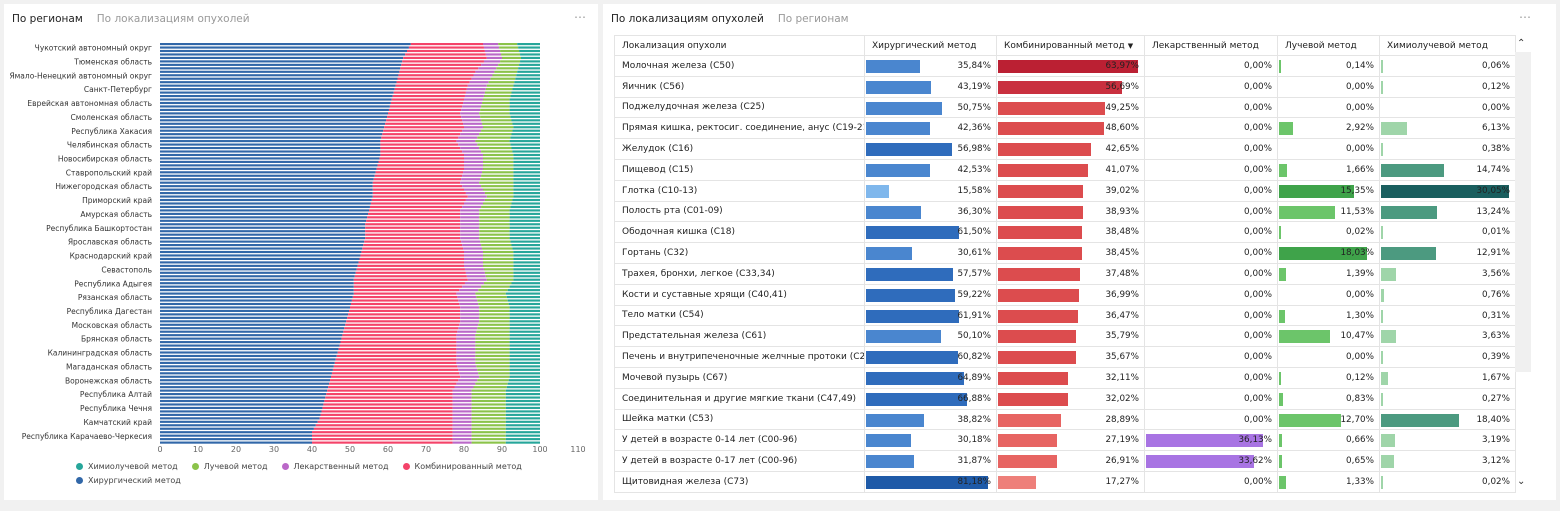 The image size is (1560, 511). What do you see at coordinates (47, 19) in the screenshot?
I see `tab-by-regions: По регионам` at bounding box center [47, 19].